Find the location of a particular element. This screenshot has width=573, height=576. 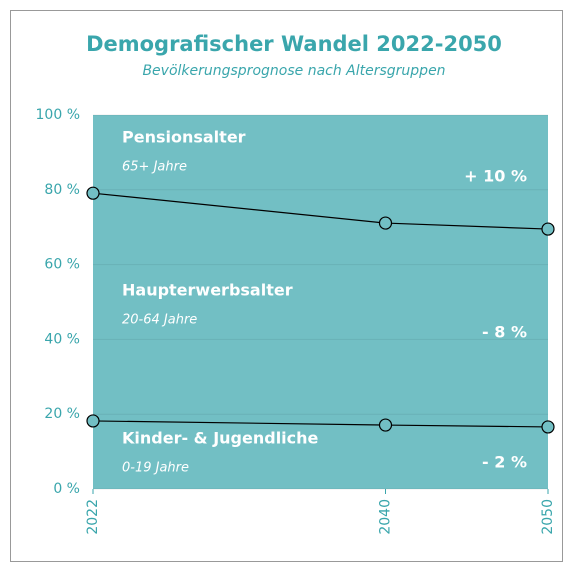

chart-title: Demografischer Wandel 2022-2050 is located at coordinates (294, 44).